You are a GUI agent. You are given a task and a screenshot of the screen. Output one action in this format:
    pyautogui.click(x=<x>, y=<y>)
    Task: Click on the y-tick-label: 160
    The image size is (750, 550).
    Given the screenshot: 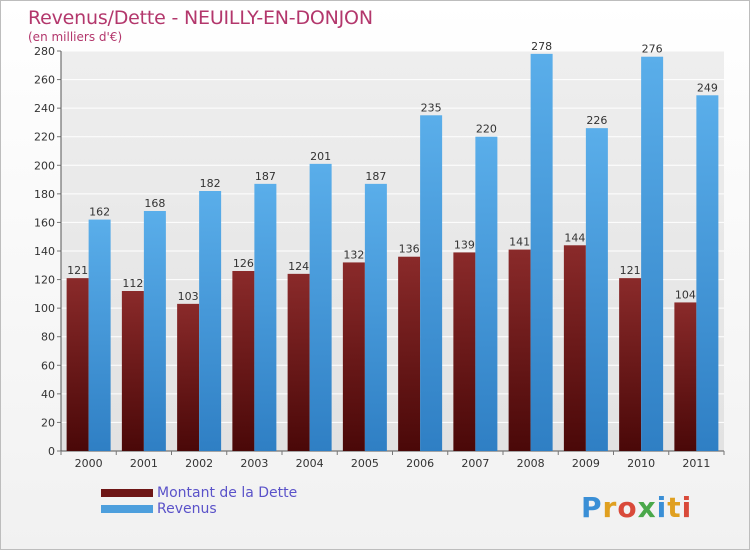 What is the action you would take?
    pyautogui.click(x=44, y=222)
    